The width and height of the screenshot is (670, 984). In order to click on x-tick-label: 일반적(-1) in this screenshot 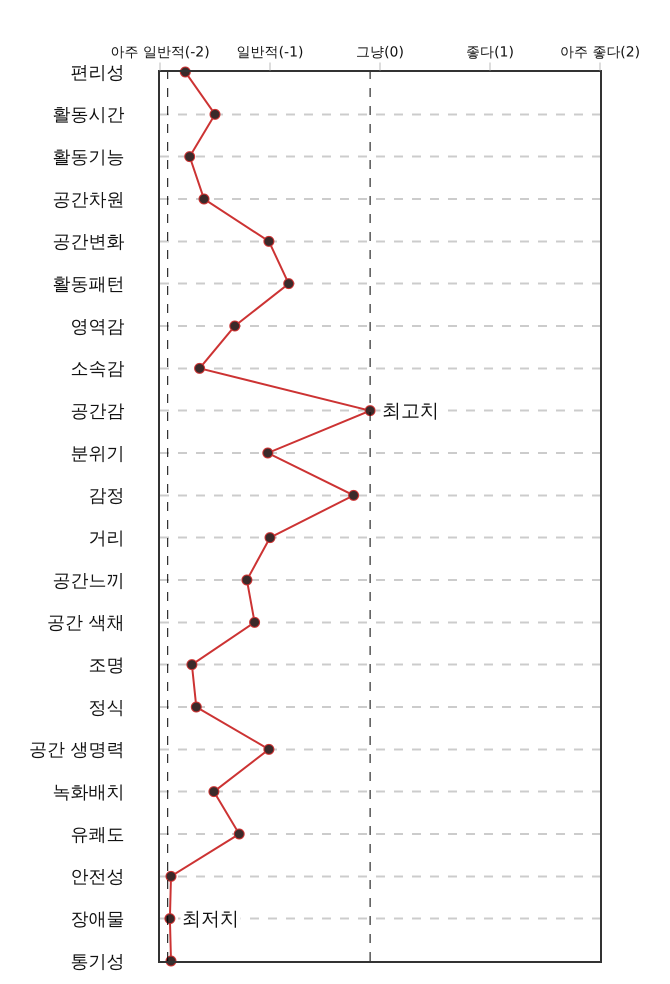, I will do `click(270, 52)`.